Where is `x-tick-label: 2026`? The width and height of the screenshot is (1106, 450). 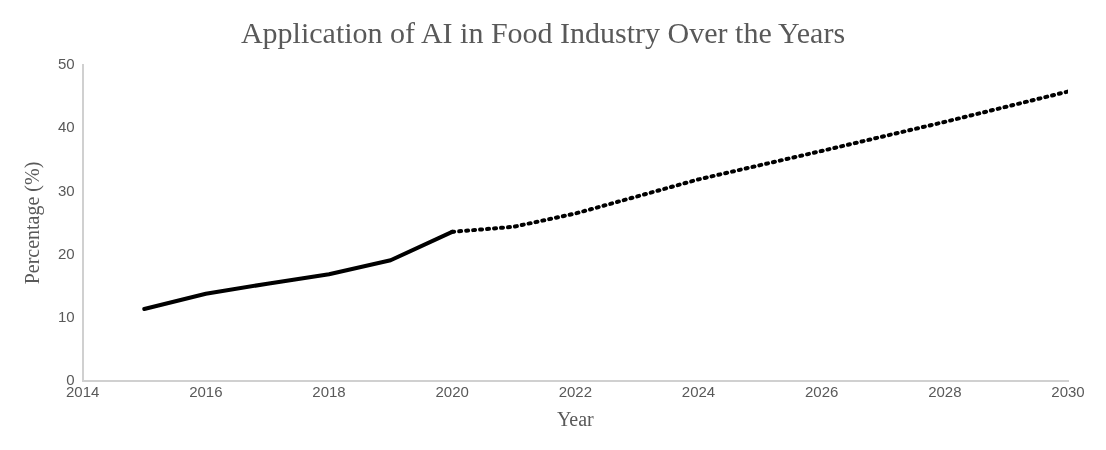
x-tick-label: 2026 is located at coordinates (821, 392).